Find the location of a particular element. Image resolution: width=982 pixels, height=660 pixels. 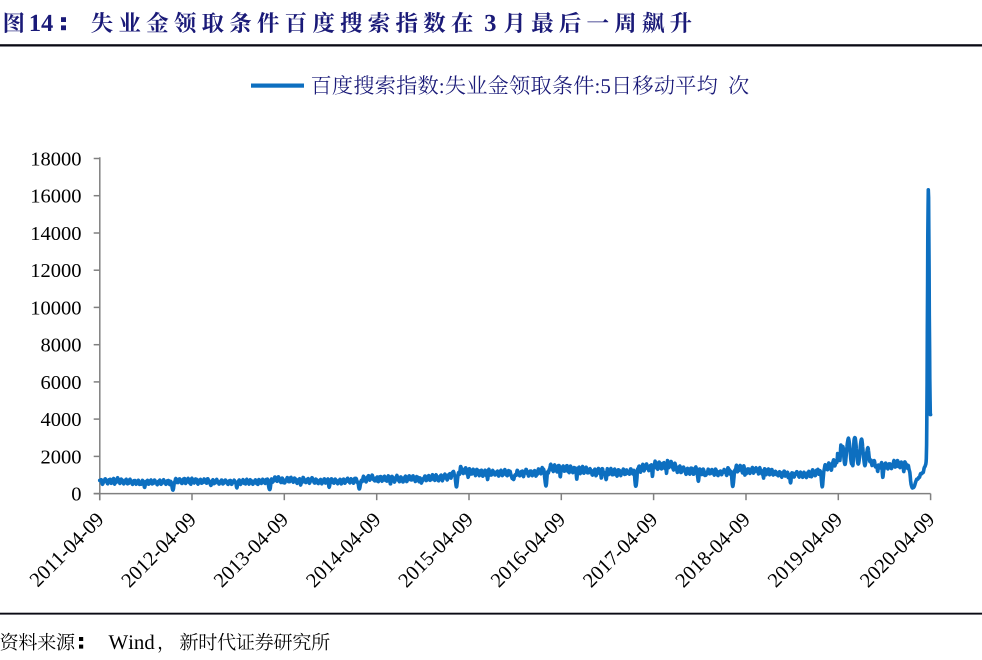

svg-text: 14000 is located at coordinates (55, 234).